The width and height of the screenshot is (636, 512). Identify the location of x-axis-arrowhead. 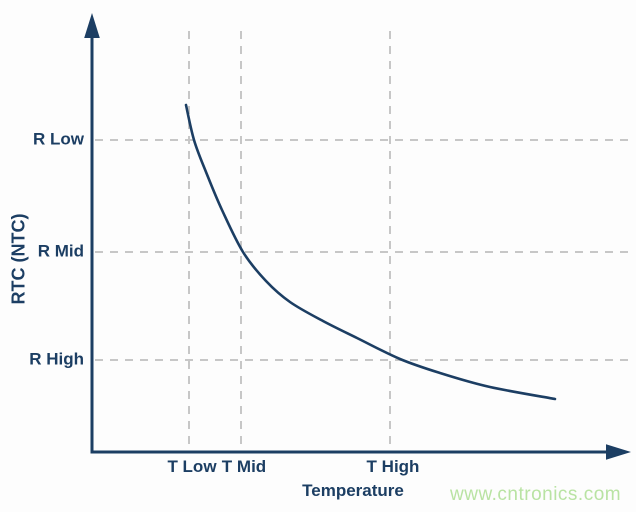
(618, 452).